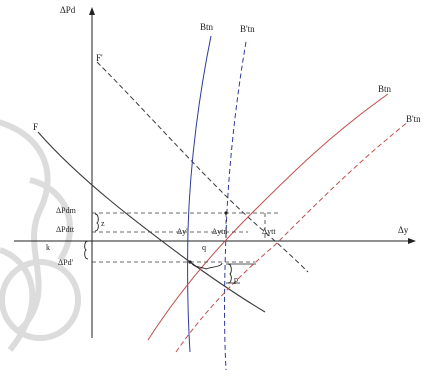  What do you see at coordinates (66, 262) in the screenshot?
I see `label-dpd-prime: ΔPd'` at bounding box center [66, 262].